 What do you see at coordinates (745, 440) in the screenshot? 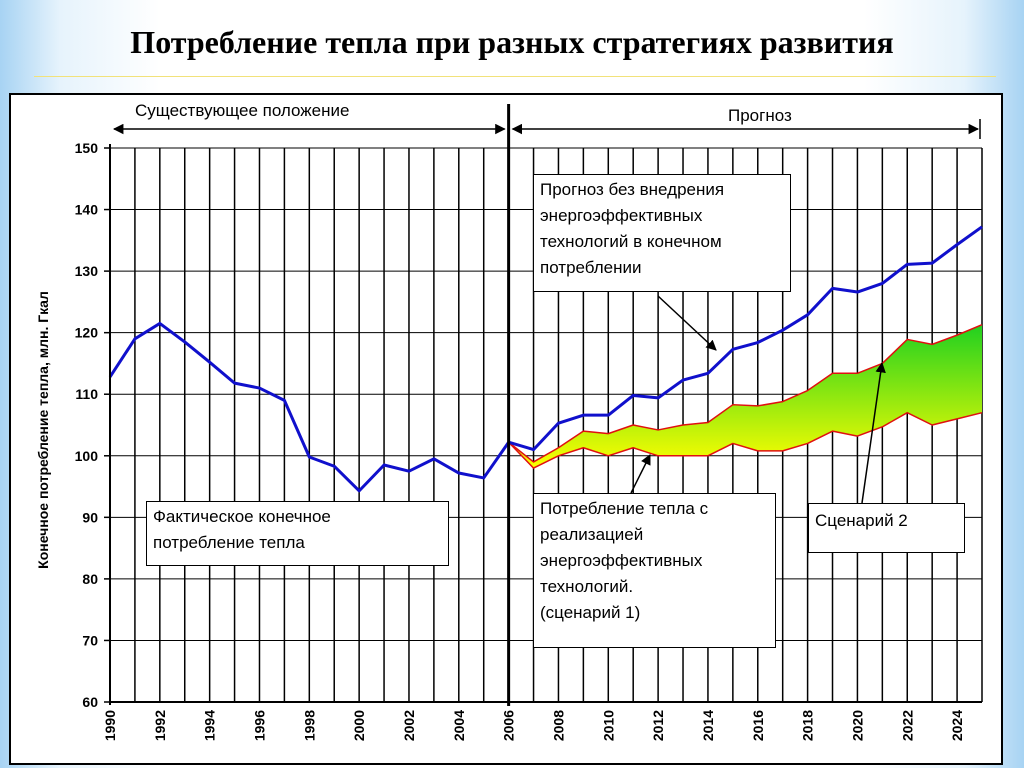
I see `scenario-1-line` at bounding box center [745, 440].